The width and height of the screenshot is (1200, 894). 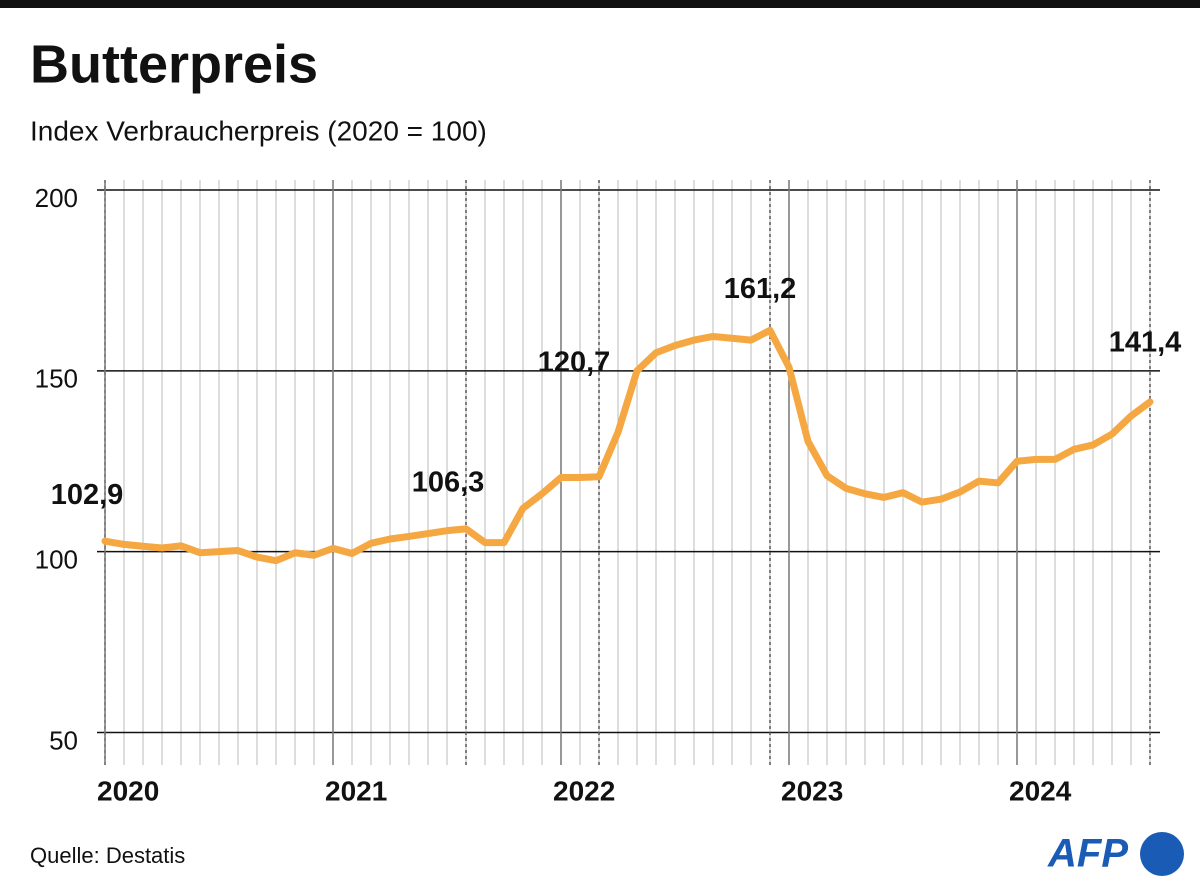 I want to click on y-tick-label: 150, so click(x=56, y=379).